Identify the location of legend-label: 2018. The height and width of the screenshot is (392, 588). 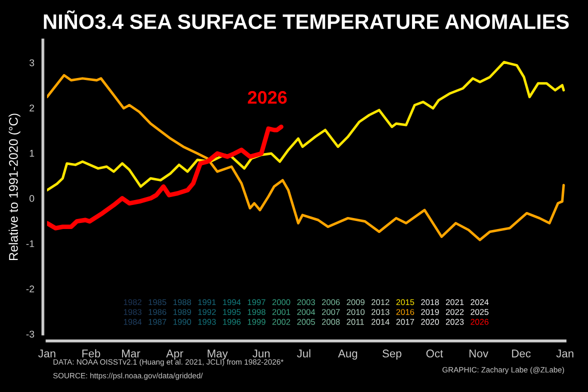
(430, 302).